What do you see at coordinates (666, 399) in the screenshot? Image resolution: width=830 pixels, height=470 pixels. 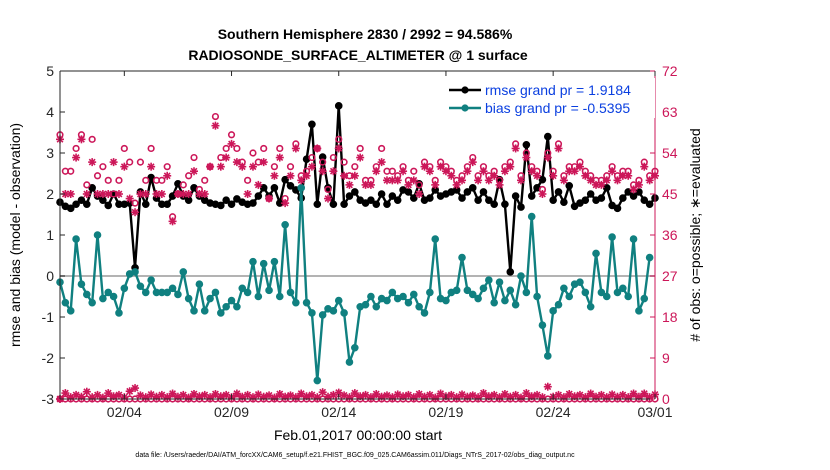 I see `y-right-tick-label: 0` at bounding box center [666, 399].